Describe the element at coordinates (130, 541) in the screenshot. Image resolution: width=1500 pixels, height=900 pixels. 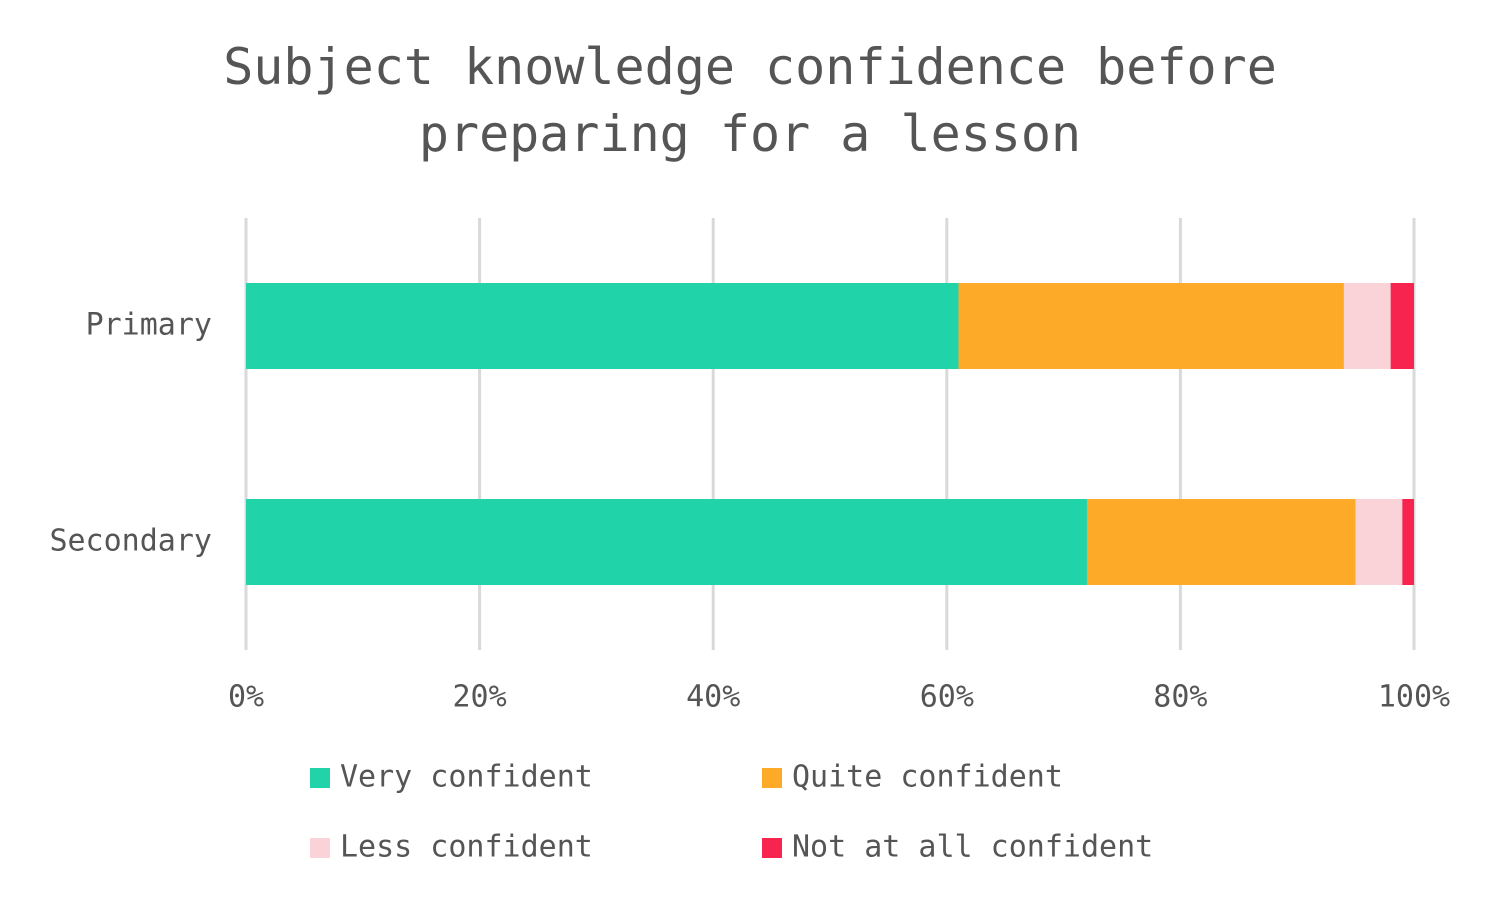
I see `y-tick-label: Secondary` at that location.